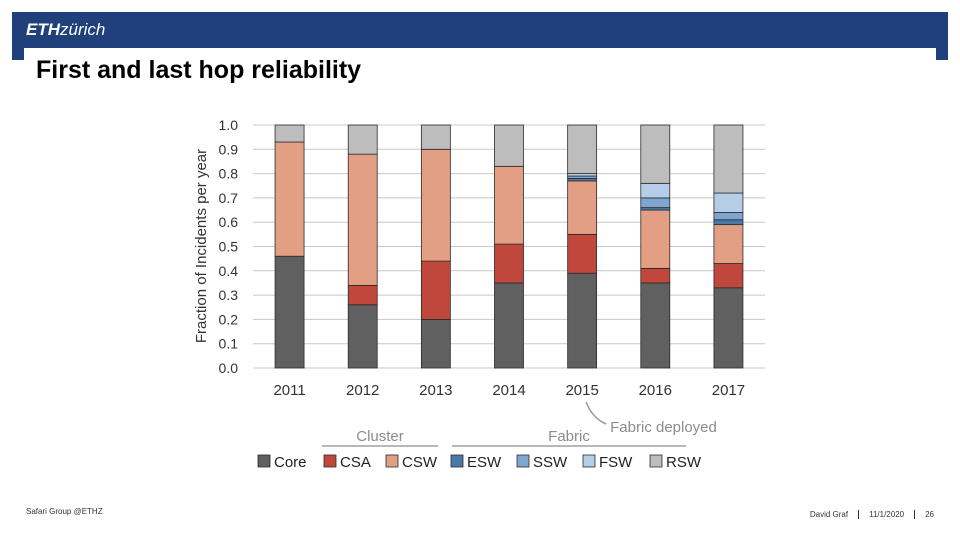  I want to click on x-tick-label: 2016, so click(655, 390).